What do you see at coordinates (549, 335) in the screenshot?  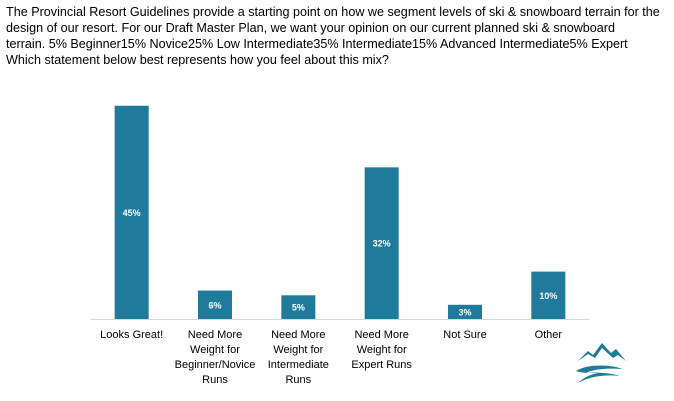 I see `category-label: Other` at bounding box center [549, 335].